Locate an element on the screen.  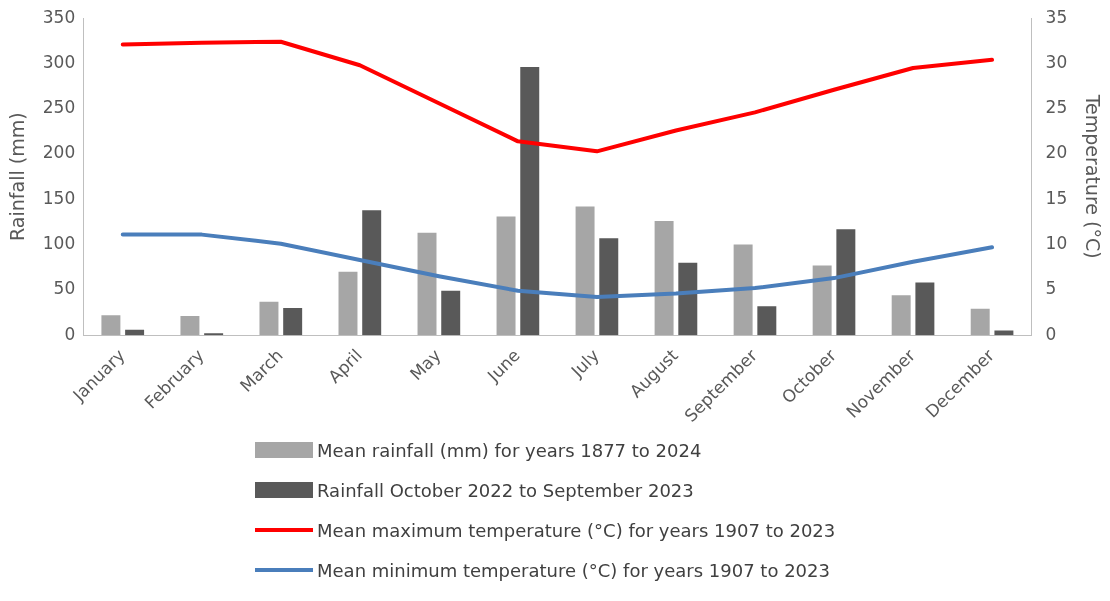
legend-label: Mean minimum temperature (°C) for years 1907 to 2023 is located at coordinates (573, 570).